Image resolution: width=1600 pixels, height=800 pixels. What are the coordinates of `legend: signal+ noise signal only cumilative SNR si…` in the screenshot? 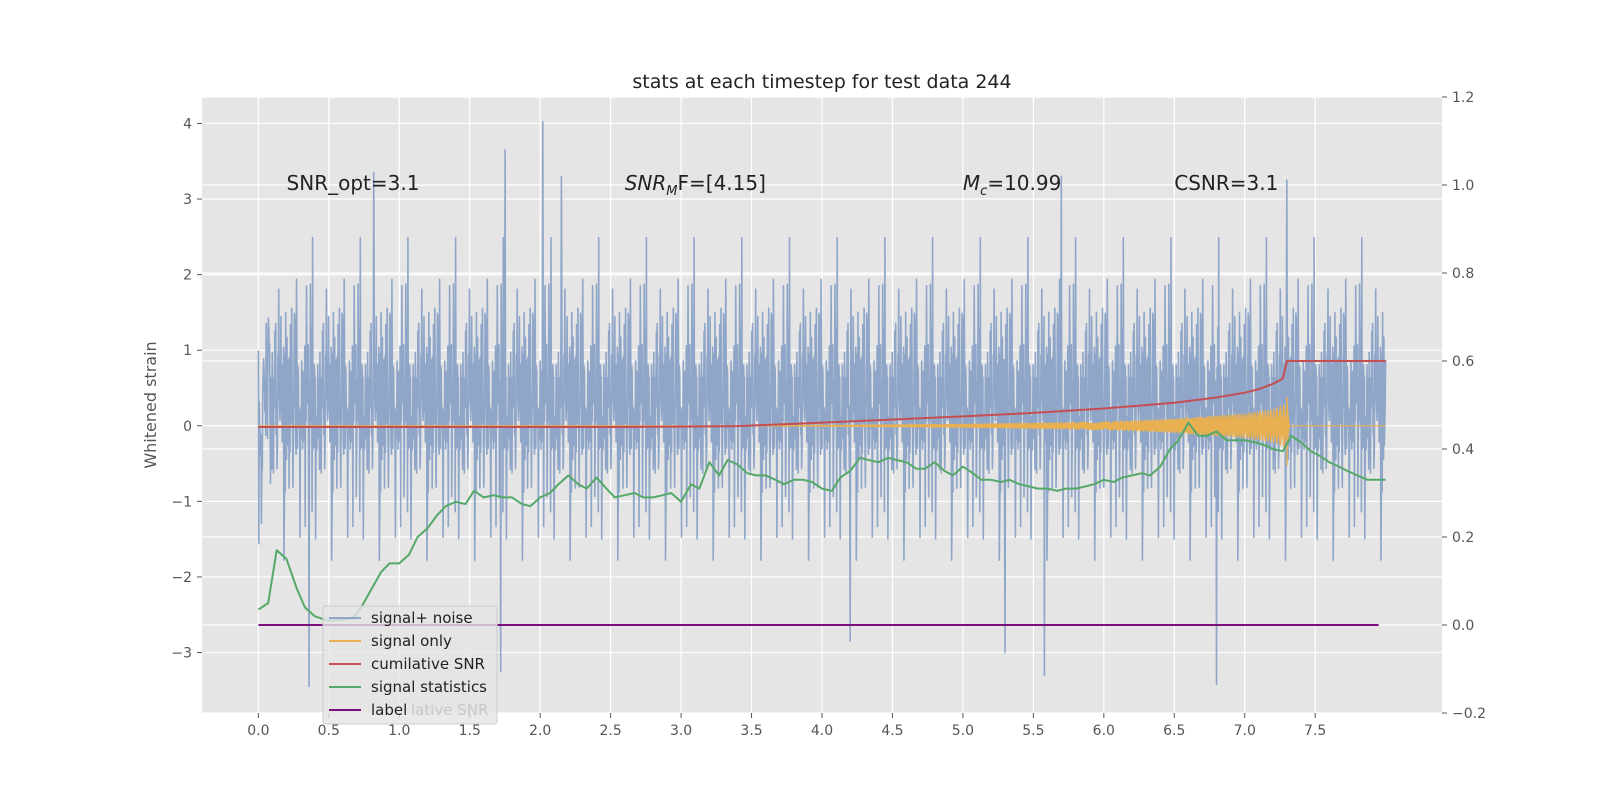 It's located at (410, 665).